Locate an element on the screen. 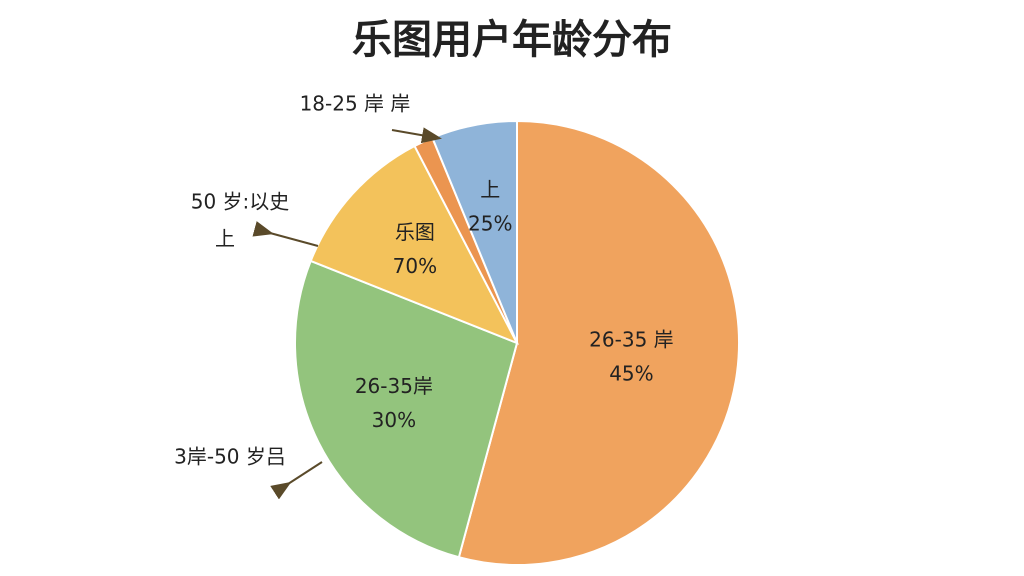  annotation: 上 is located at coordinates (225, 239).